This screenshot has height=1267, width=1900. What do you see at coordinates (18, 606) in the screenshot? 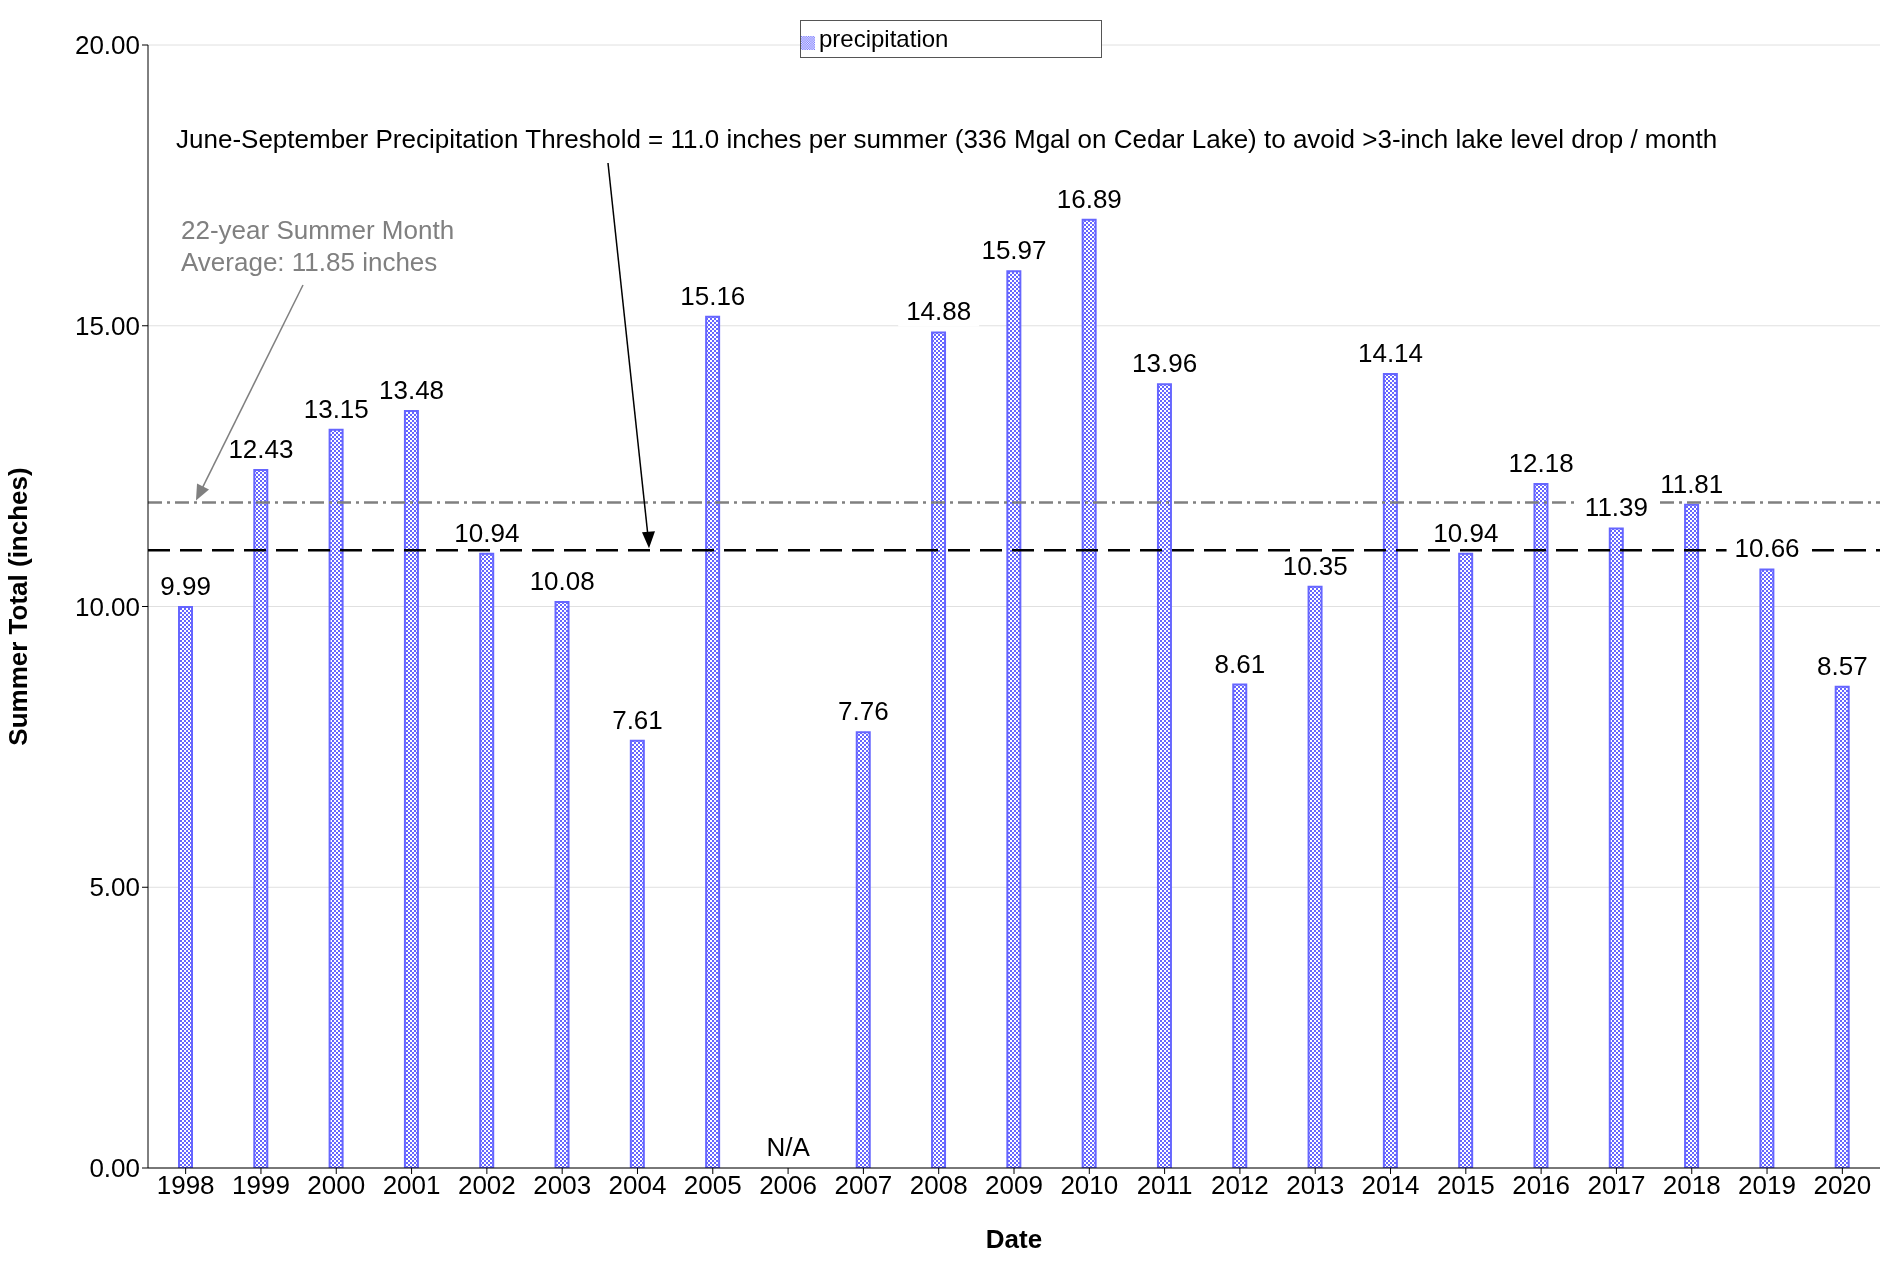
I see `y-axis-title: Summer Total (inches)` at bounding box center [18, 606].